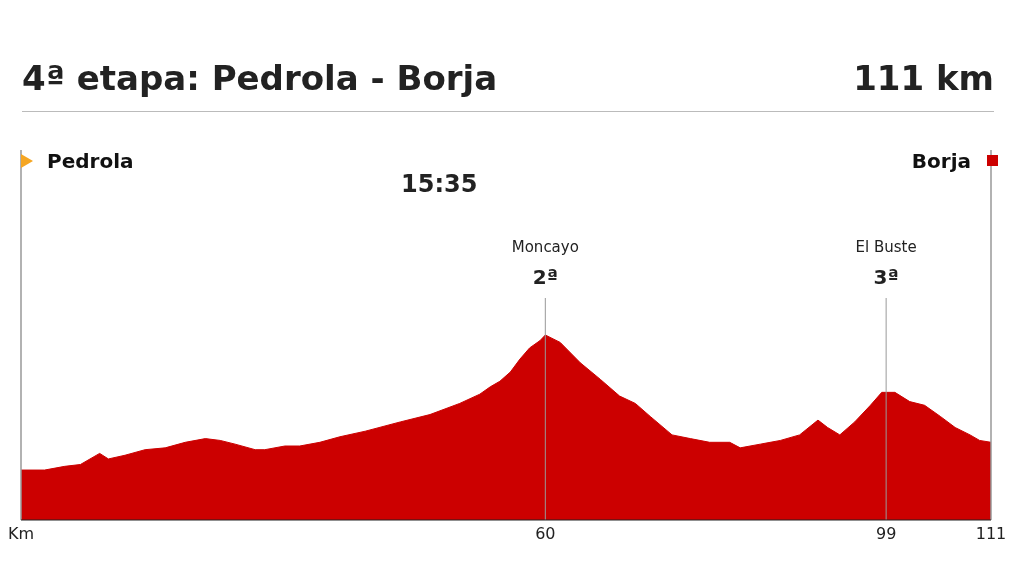 Image resolution: width=1024 pixels, height=576 pixels. Describe the element at coordinates (923, 78) in the screenshot. I see `chart-subtitle: 111 km` at that location.